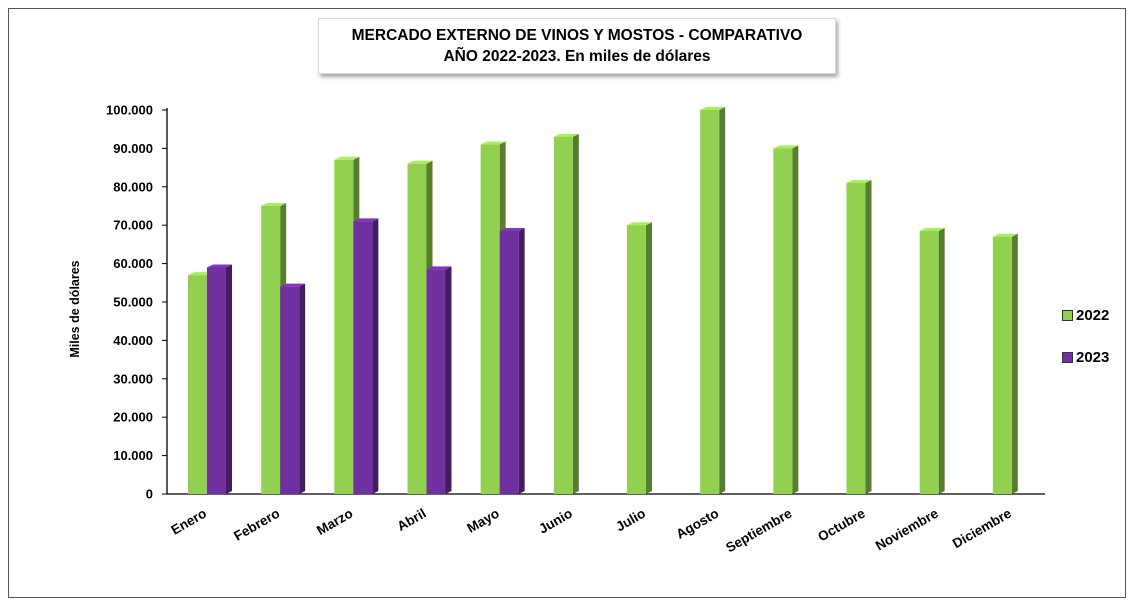 Image resolution: width=1128 pixels, height=600 pixels. I want to click on x-tick-label: Noviembre, so click(907, 529).